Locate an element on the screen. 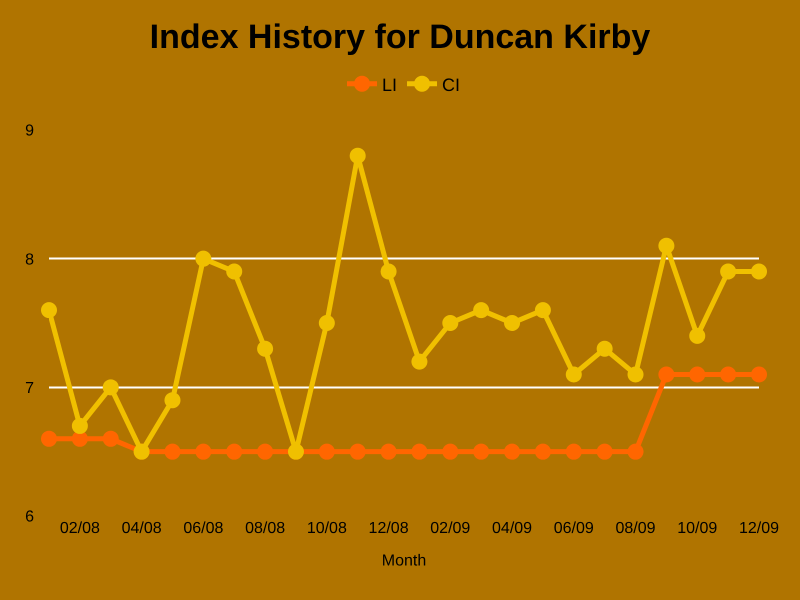  x-tick-label: 04/09 is located at coordinates (512, 528).